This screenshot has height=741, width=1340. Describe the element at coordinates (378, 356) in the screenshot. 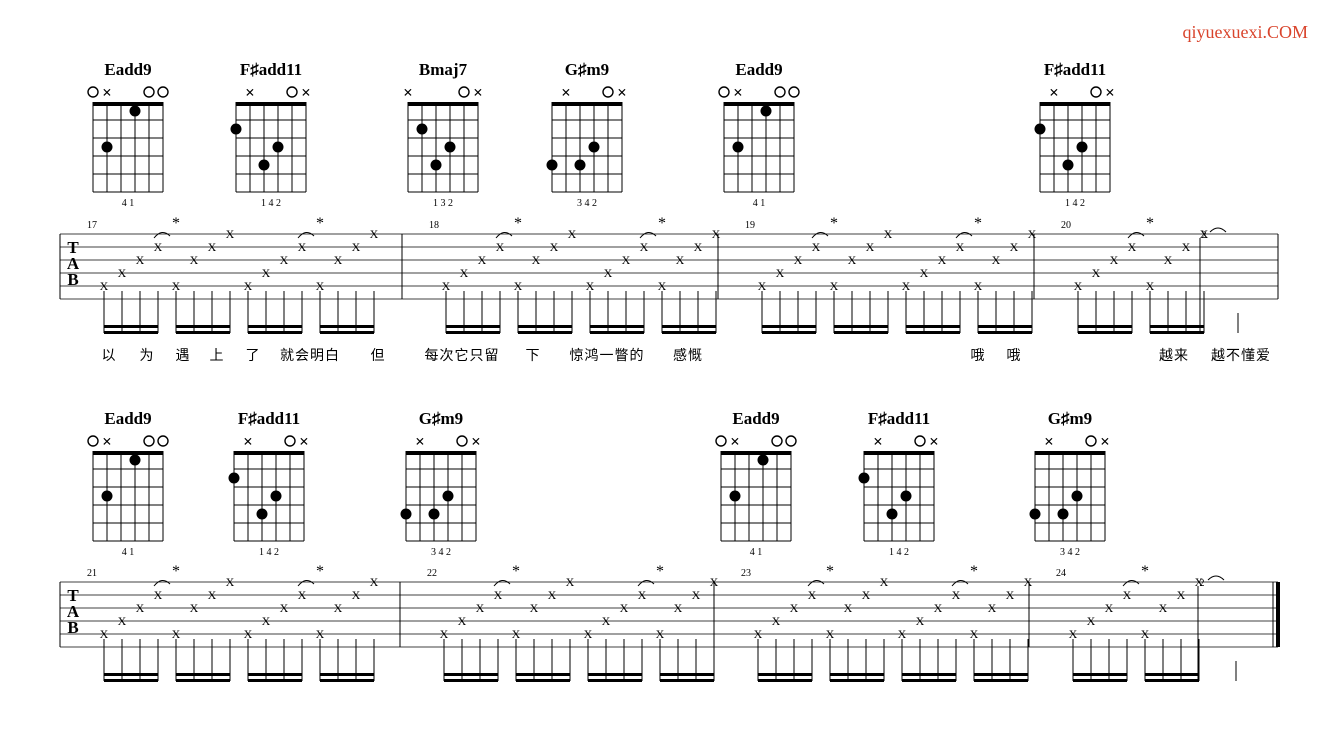

I see `lyric-word: 但` at that location.